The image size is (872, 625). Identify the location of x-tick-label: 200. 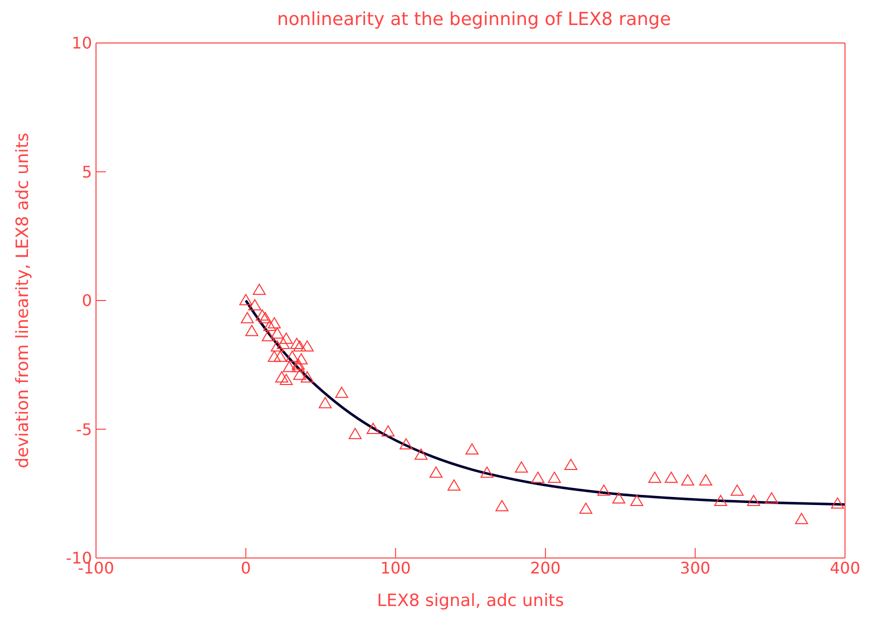
(545, 568).